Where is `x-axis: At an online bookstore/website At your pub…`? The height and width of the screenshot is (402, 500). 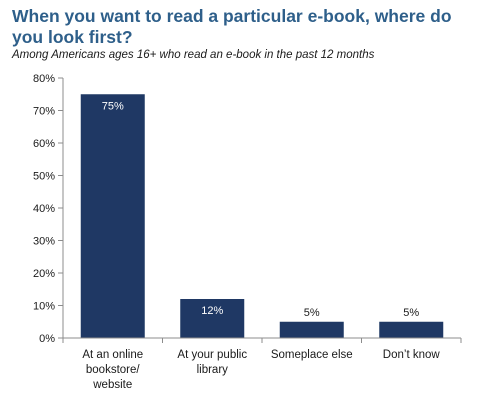 x-axis: At an online bookstore/website At your pub… is located at coordinates (262, 364).